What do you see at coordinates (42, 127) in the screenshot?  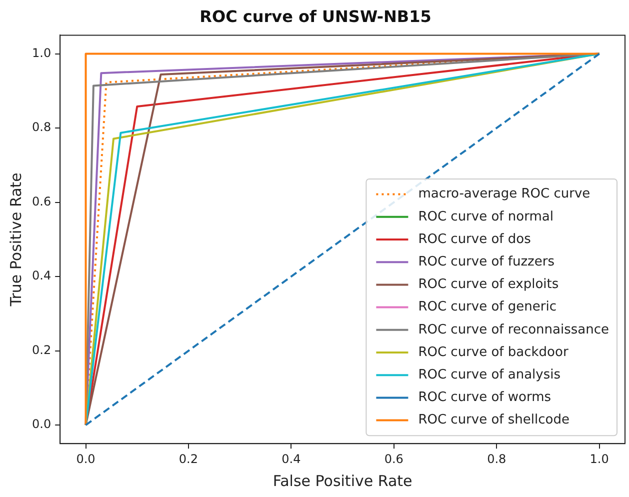 I see `y-tick-label: 0.8` at bounding box center [42, 127].